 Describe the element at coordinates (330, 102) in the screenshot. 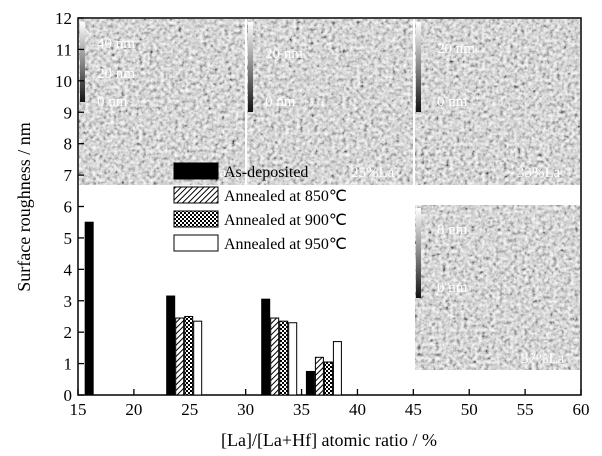

I see `afm-inset-25: 20 nm 0 nm 25%La` at that location.